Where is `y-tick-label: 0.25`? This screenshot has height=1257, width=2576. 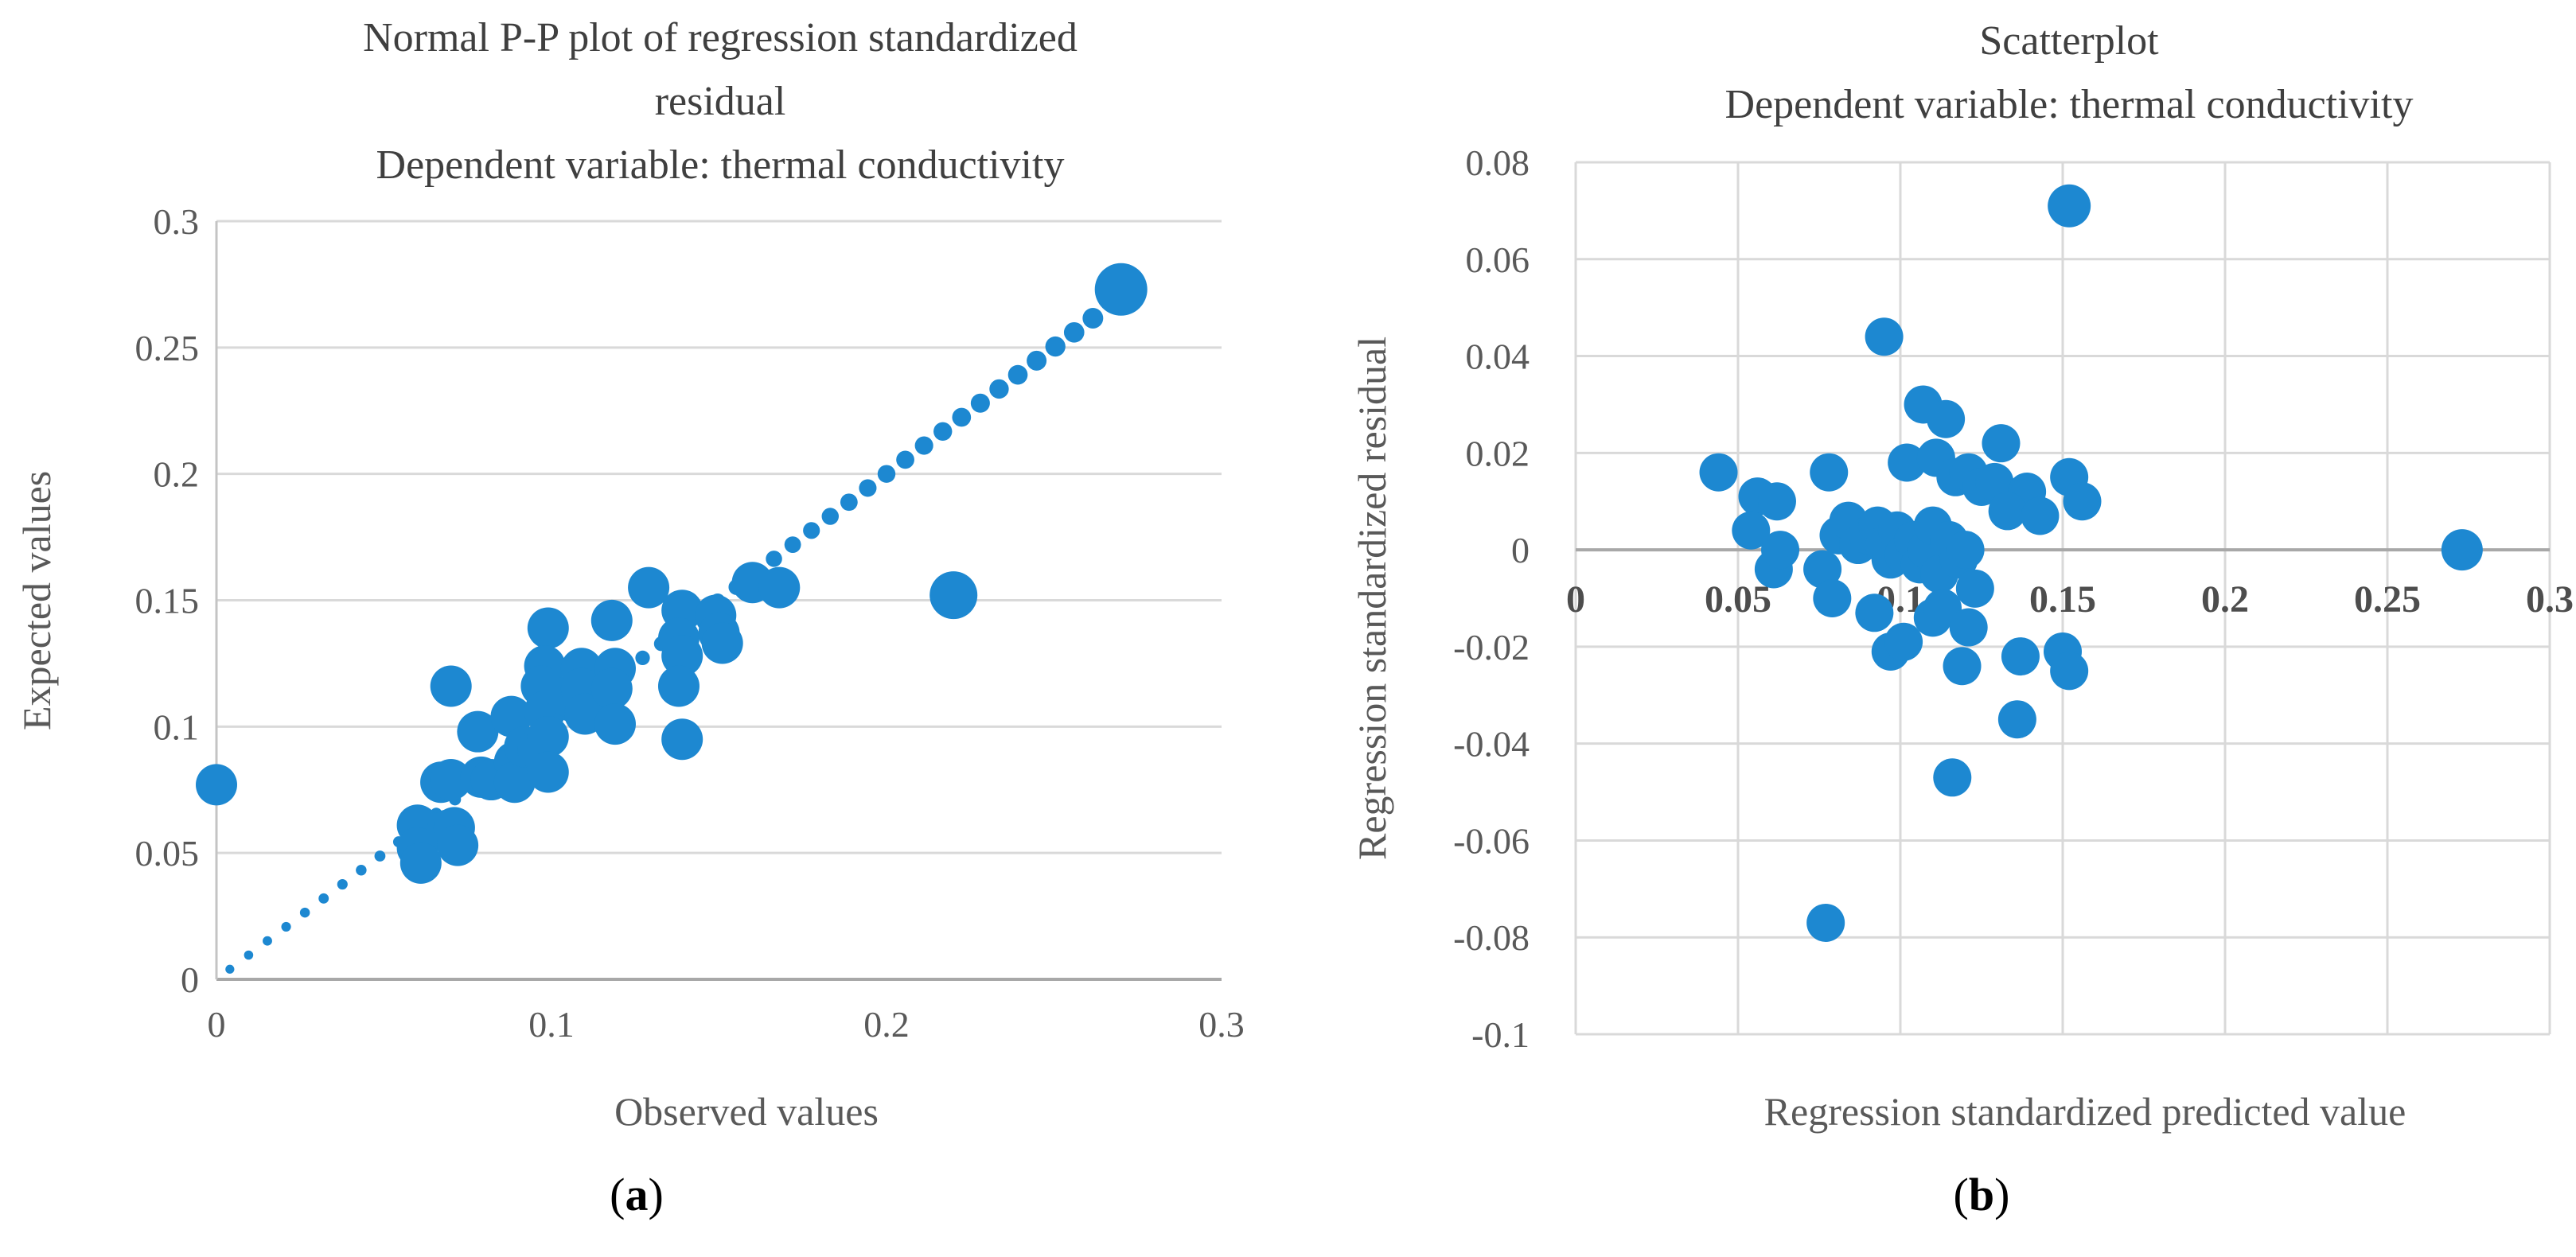 y-tick-label: 0.25 is located at coordinates (167, 348).